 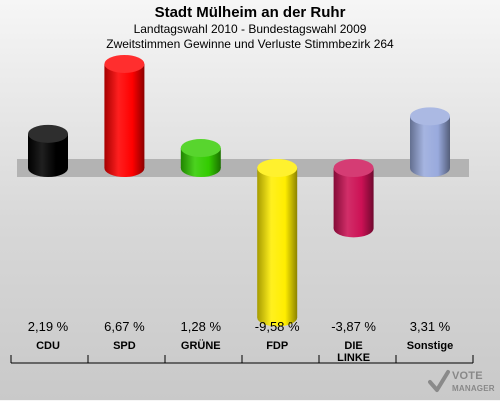 What do you see at coordinates (430, 142) in the screenshot?
I see `bar-sonstige` at bounding box center [430, 142].